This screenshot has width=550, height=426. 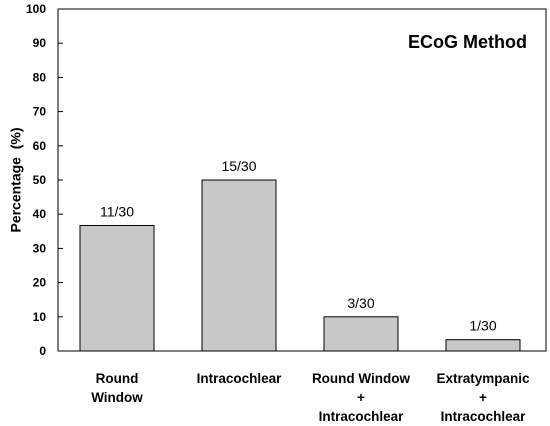 I want to click on y-tick-label: 40, so click(x=40, y=214).